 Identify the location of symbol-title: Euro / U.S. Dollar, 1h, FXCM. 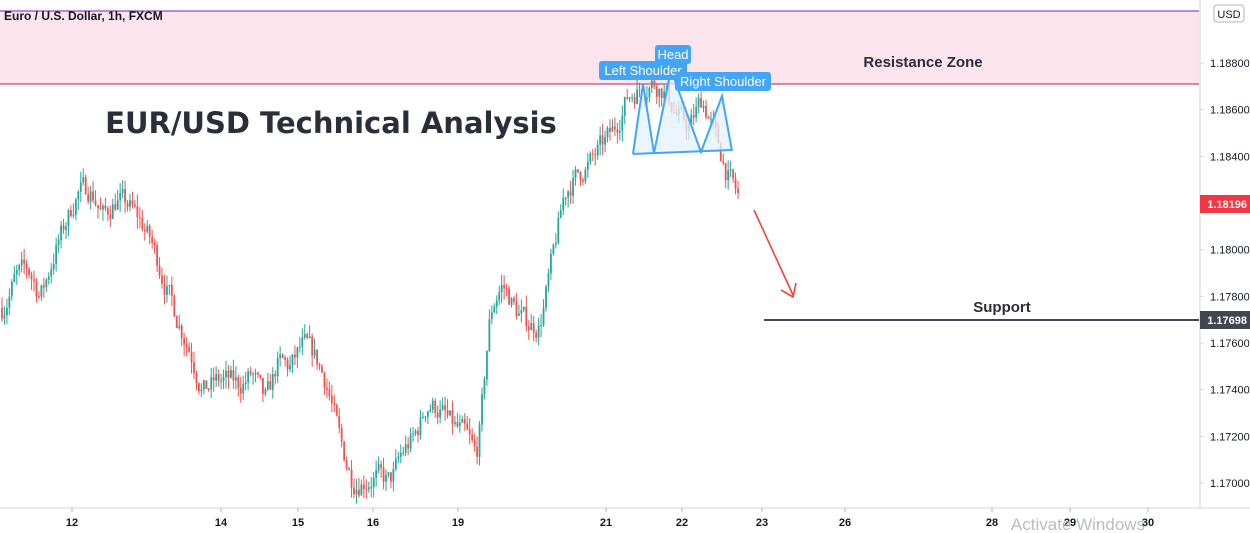
(83, 16).